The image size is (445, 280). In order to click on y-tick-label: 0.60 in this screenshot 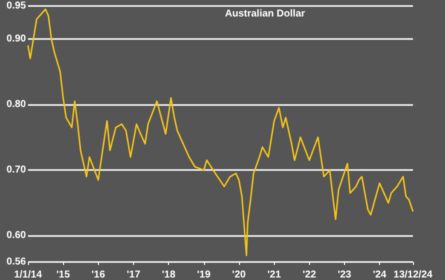, I will do `click(16, 236)`.